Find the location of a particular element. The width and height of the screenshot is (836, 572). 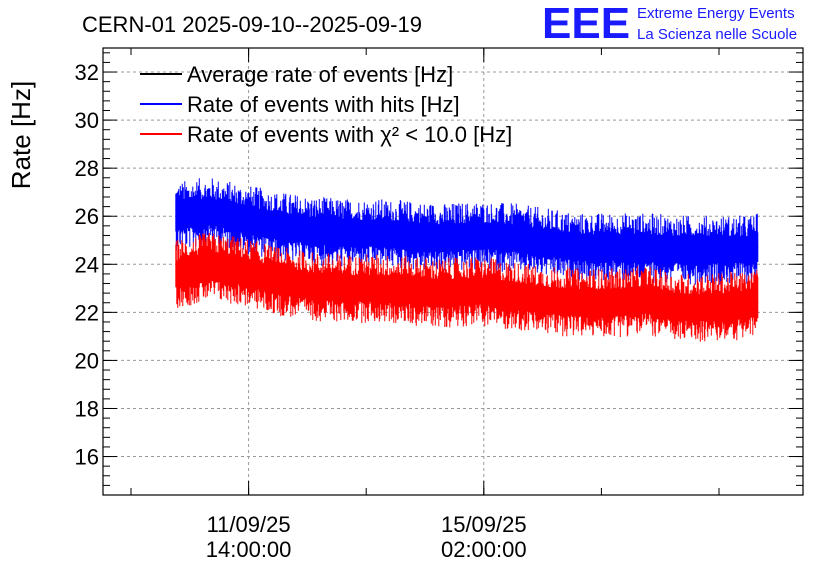

y-tick-label: 22 is located at coordinates (87, 312).